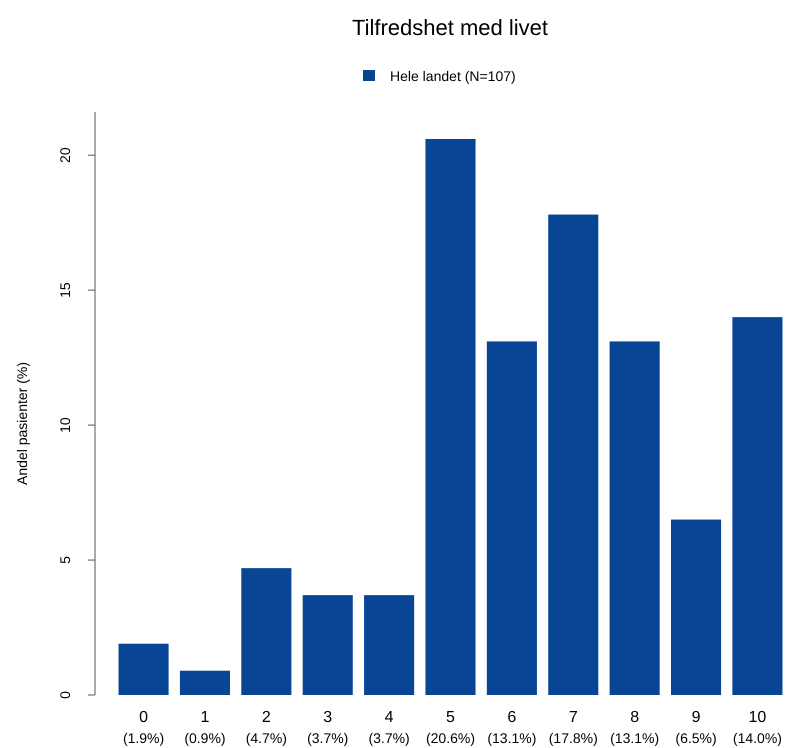 The image size is (789, 748). What do you see at coordinates (22, 423) in the screenshot?
I see `y-axis-title: Andel pasienter (%)` at bounding box center [22, 423].